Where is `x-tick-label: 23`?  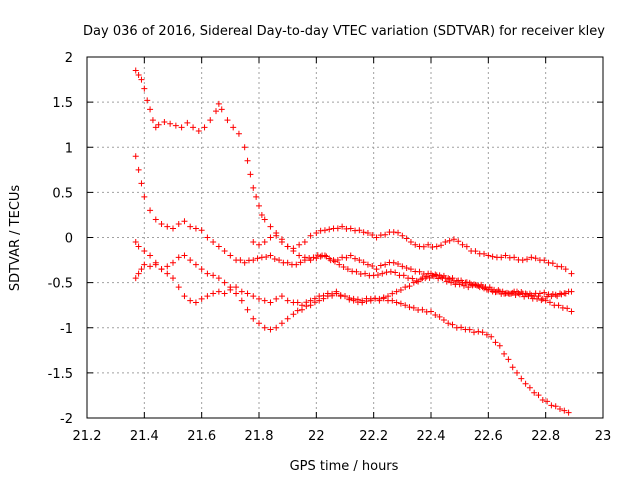 x-tick-label: 23 is located at coordinates (603, 436).